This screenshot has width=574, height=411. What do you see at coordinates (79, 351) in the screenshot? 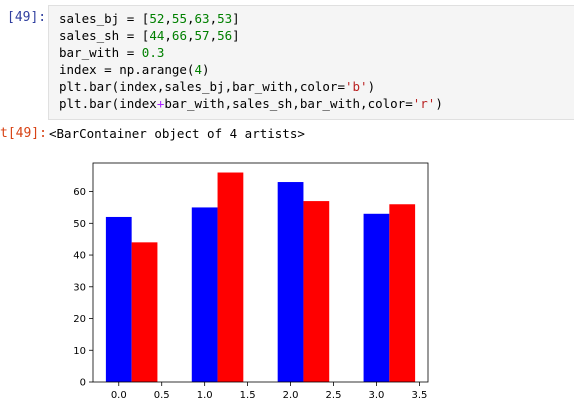
I see `y-tick-label: 10` at bounding box center [79, 351].